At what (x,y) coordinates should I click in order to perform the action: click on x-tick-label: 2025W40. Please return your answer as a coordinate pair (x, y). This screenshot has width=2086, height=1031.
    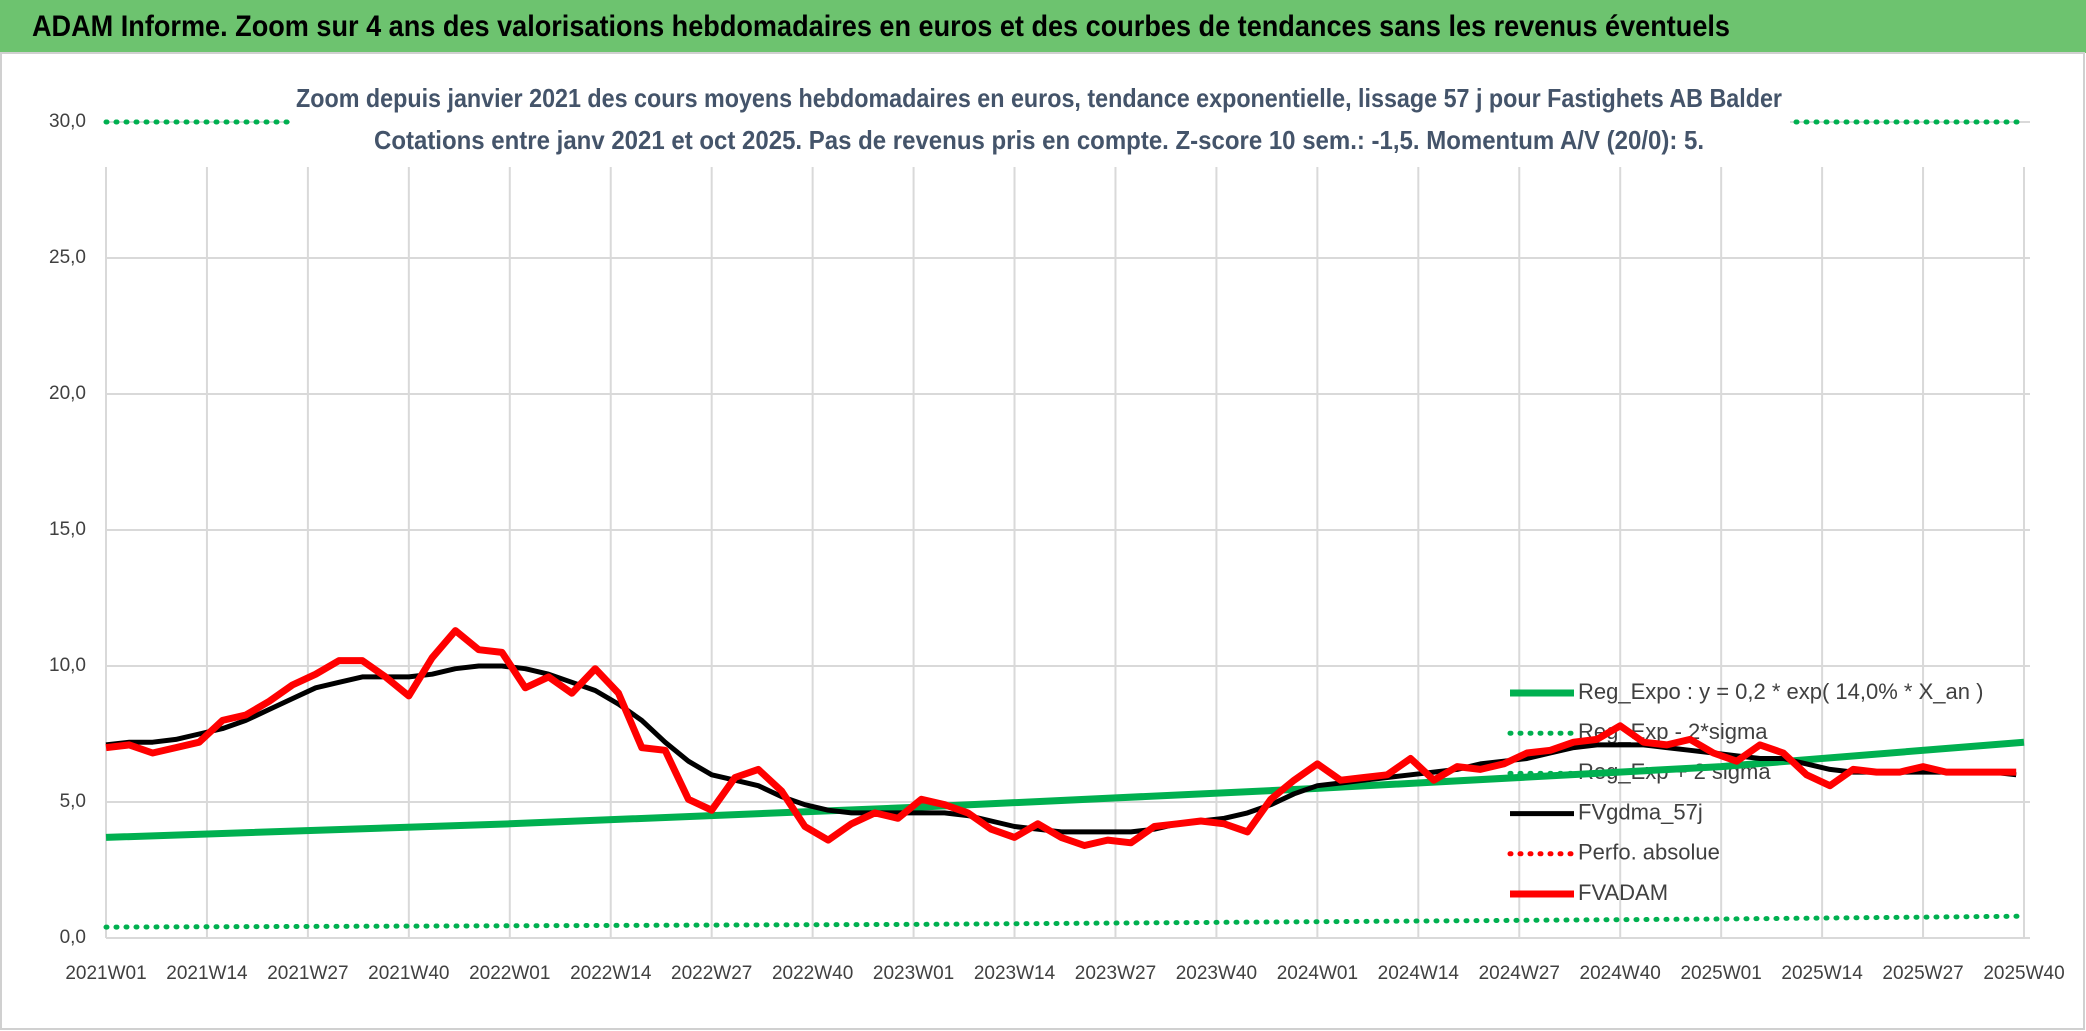
    Looking at the image, I should click on (2023, 973).